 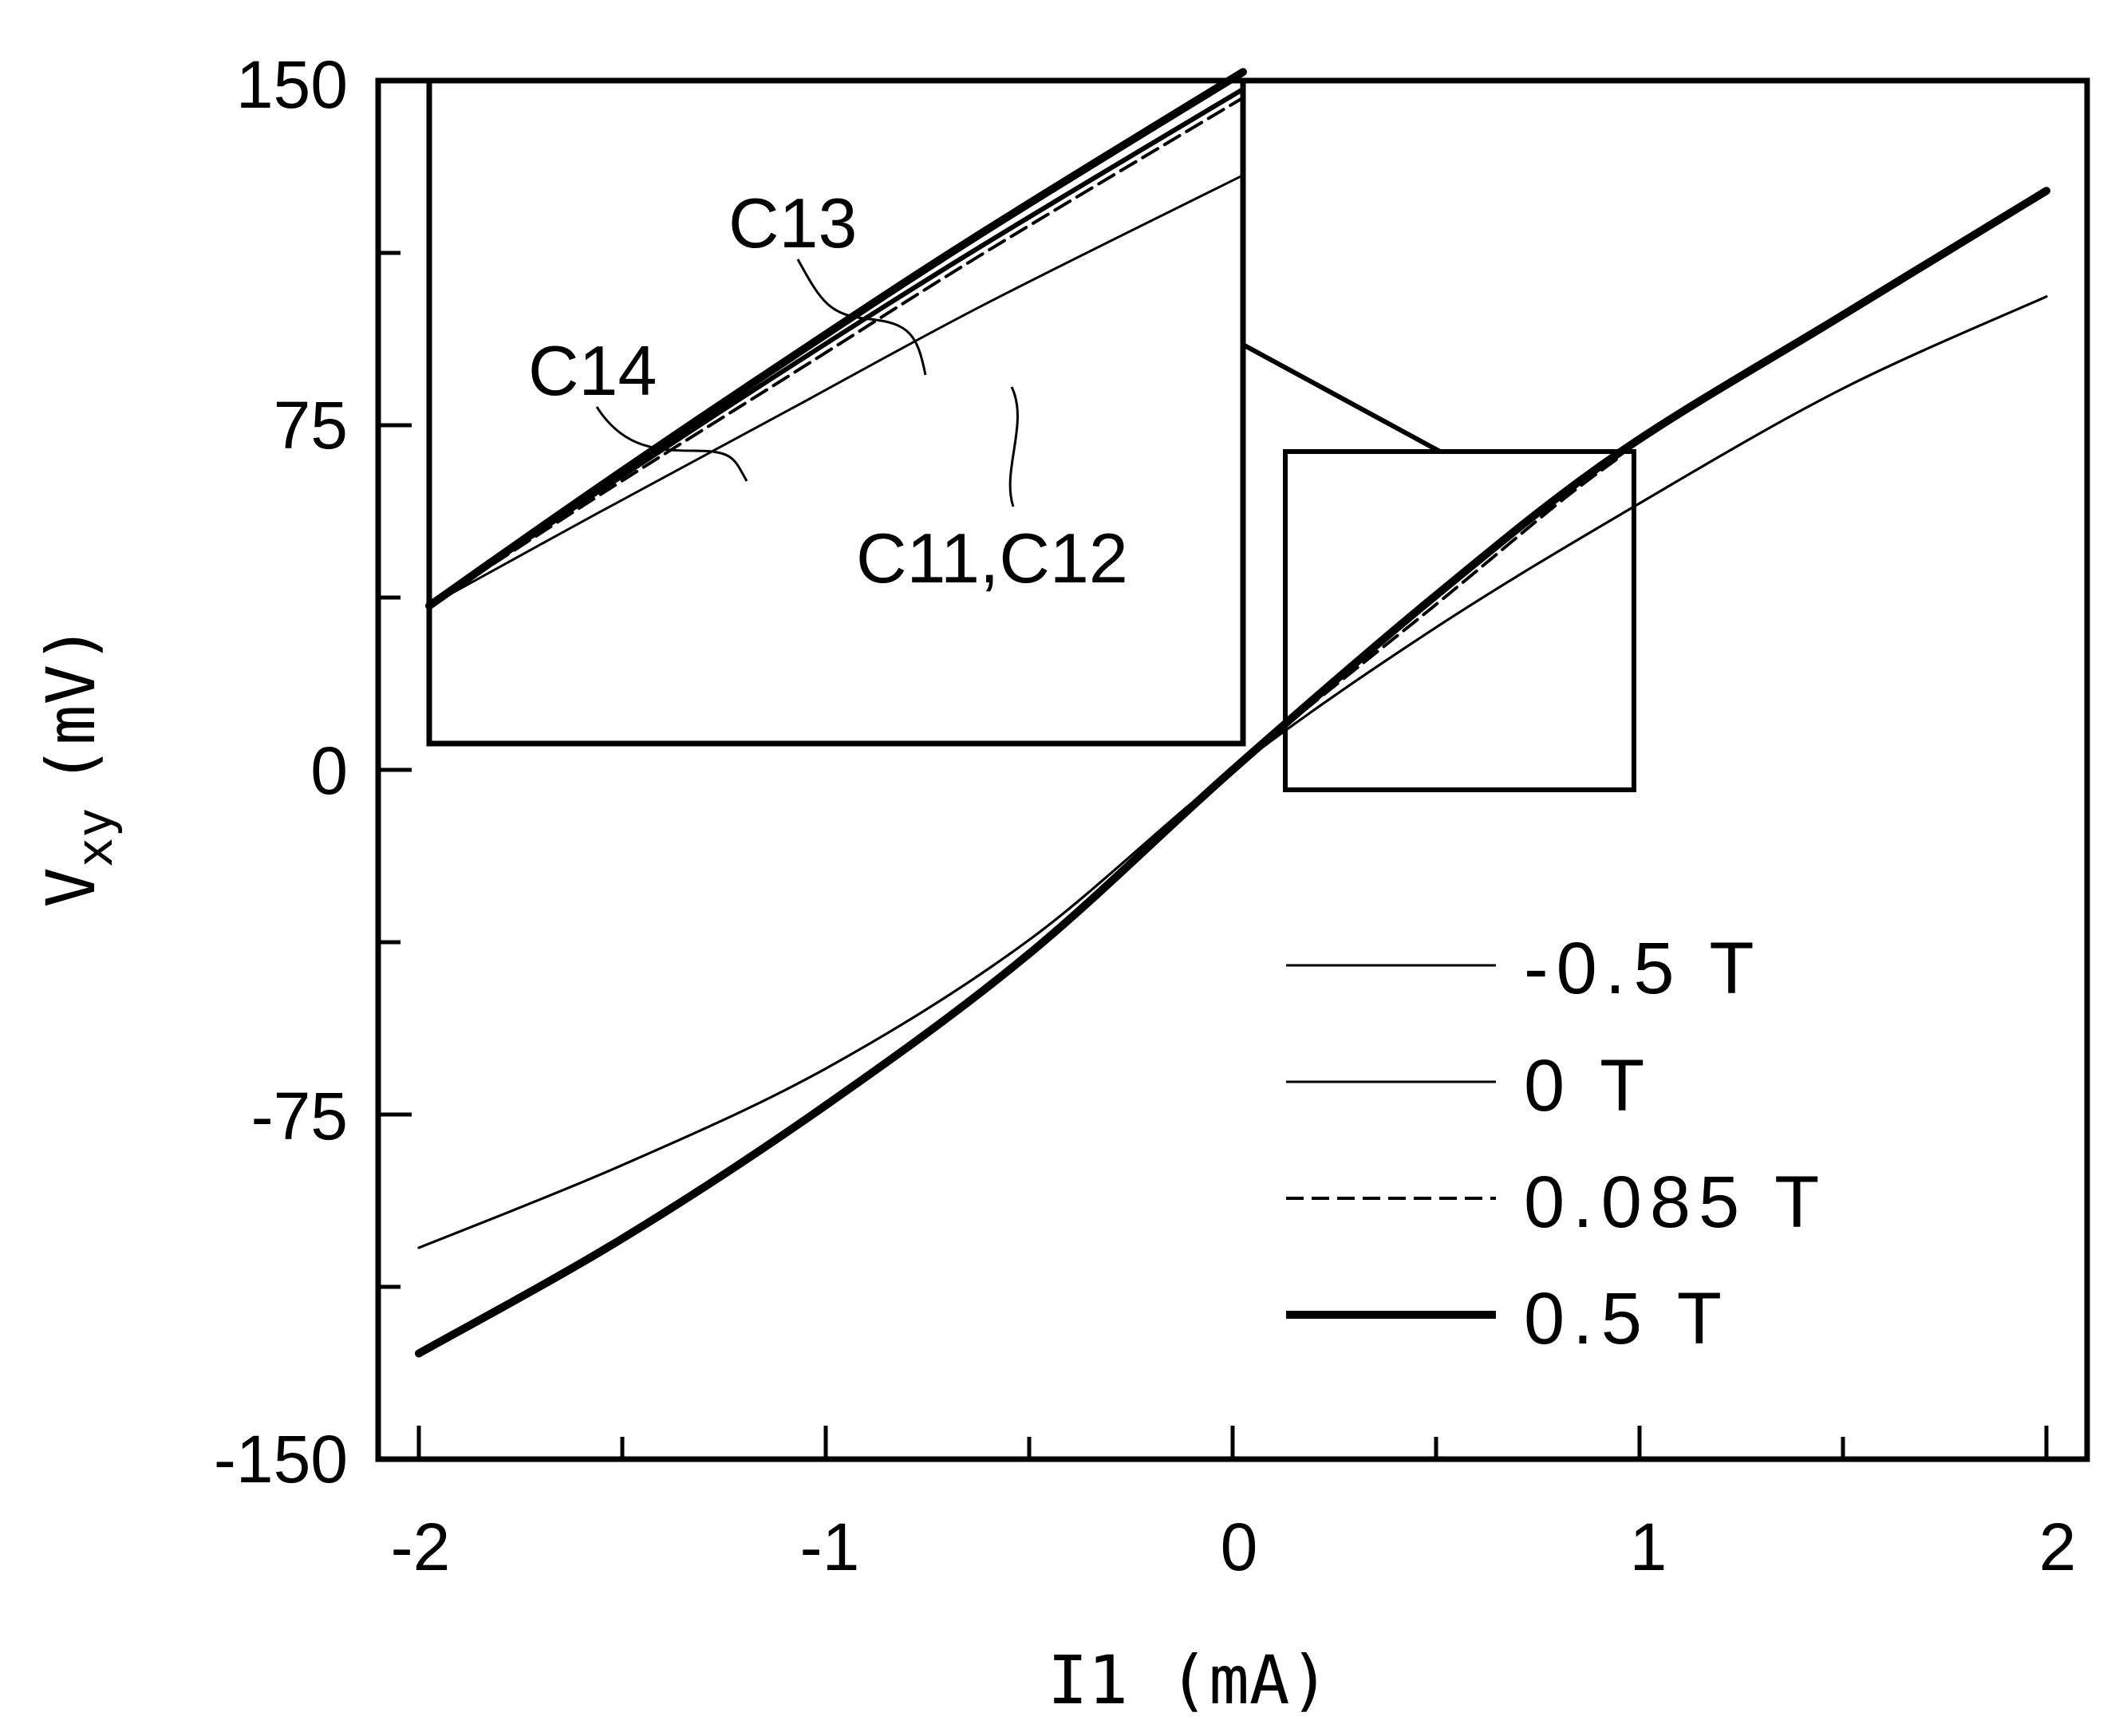 I want to click on x-tick-label-neg2: -2, so click(x=421, y=1546).